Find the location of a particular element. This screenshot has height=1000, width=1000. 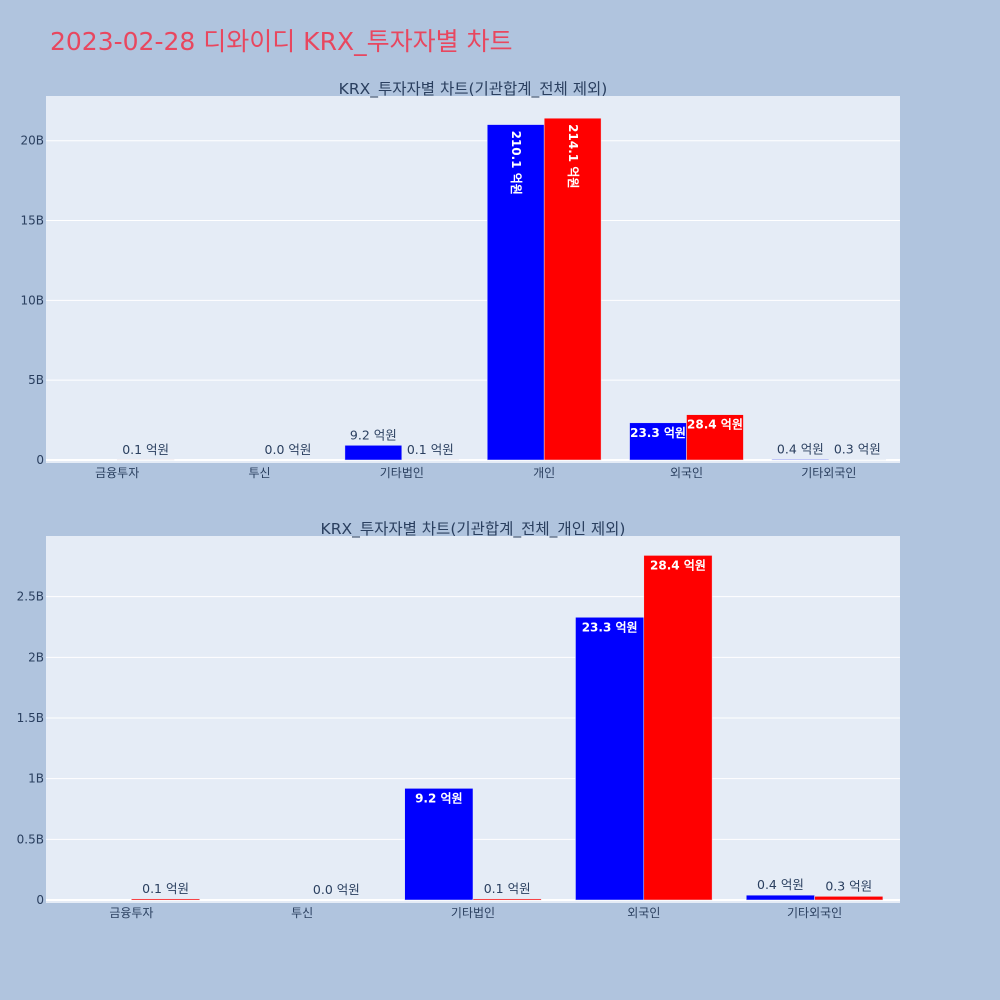

y-tick-label: 1.5B is located at coordinates (30, 718).